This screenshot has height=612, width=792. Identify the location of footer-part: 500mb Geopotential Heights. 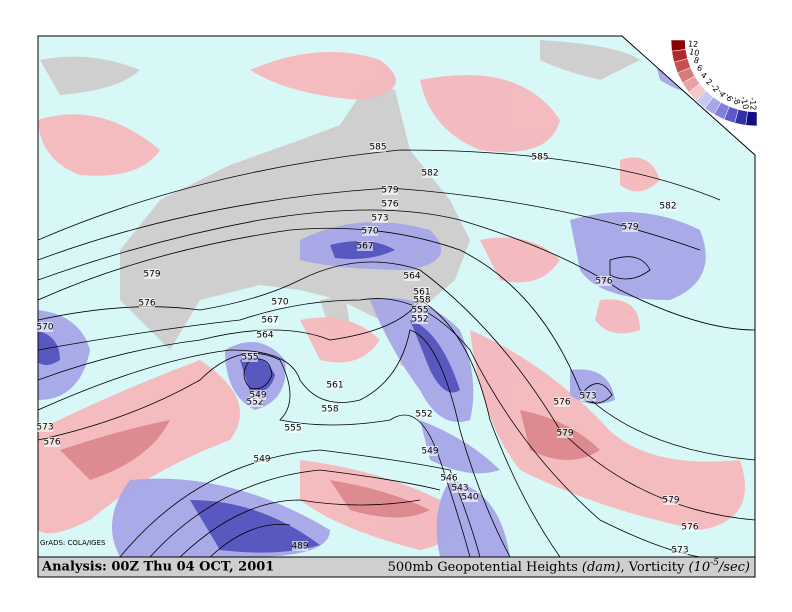
(485, 567).